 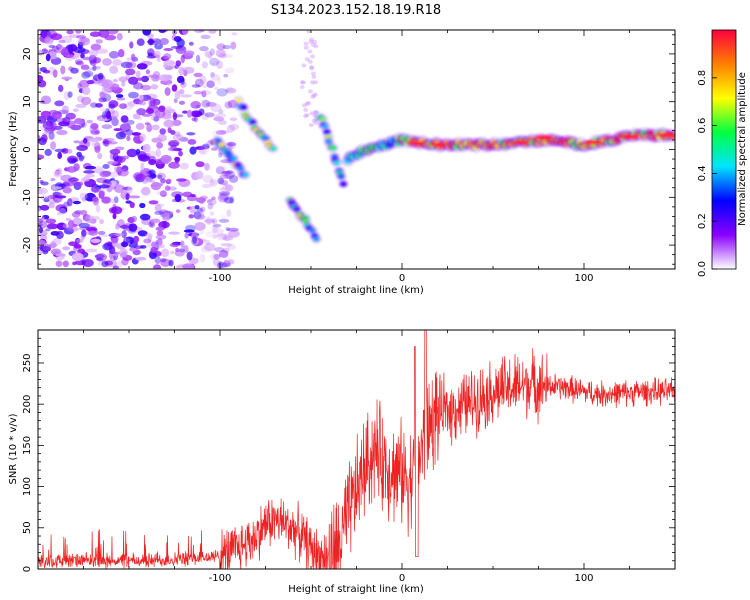 What do you see at coordinates (402, 278) in the screenshot?
I see `x-tick-label: 0` at bounding box center [402, 278].